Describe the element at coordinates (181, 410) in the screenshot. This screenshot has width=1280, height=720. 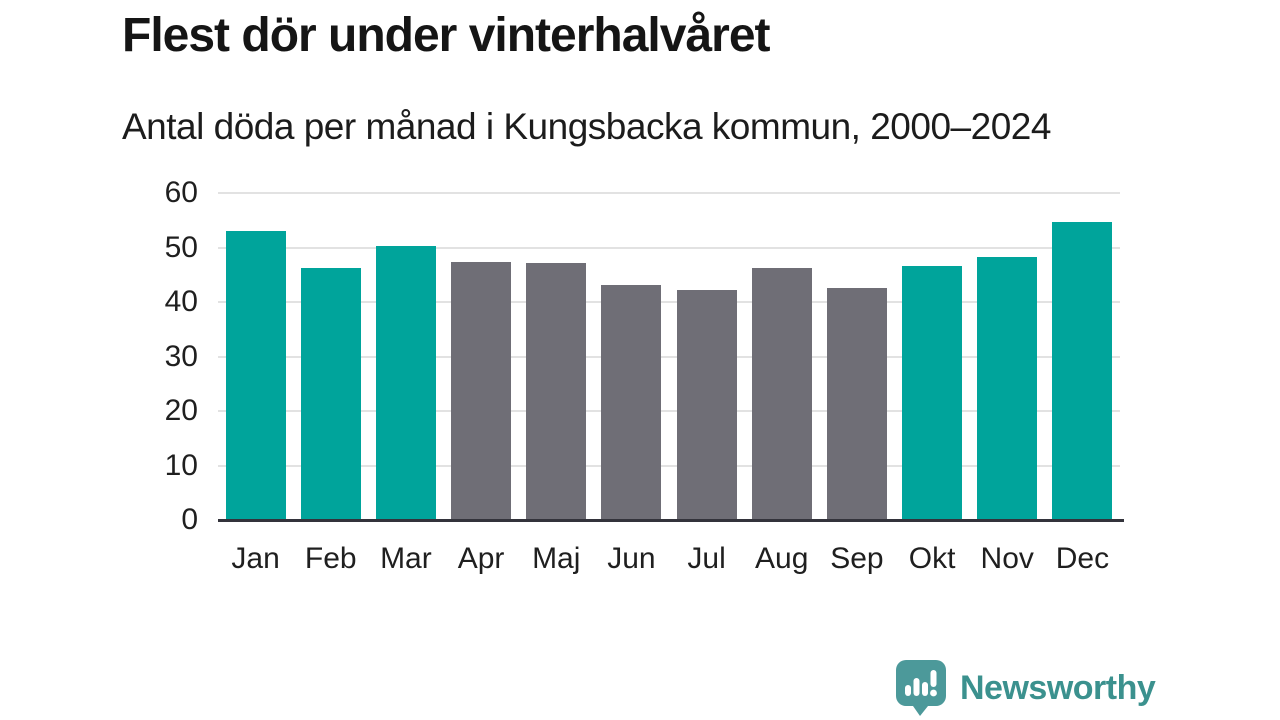
I see `y-axis-tick-label-20: 20` at that location.